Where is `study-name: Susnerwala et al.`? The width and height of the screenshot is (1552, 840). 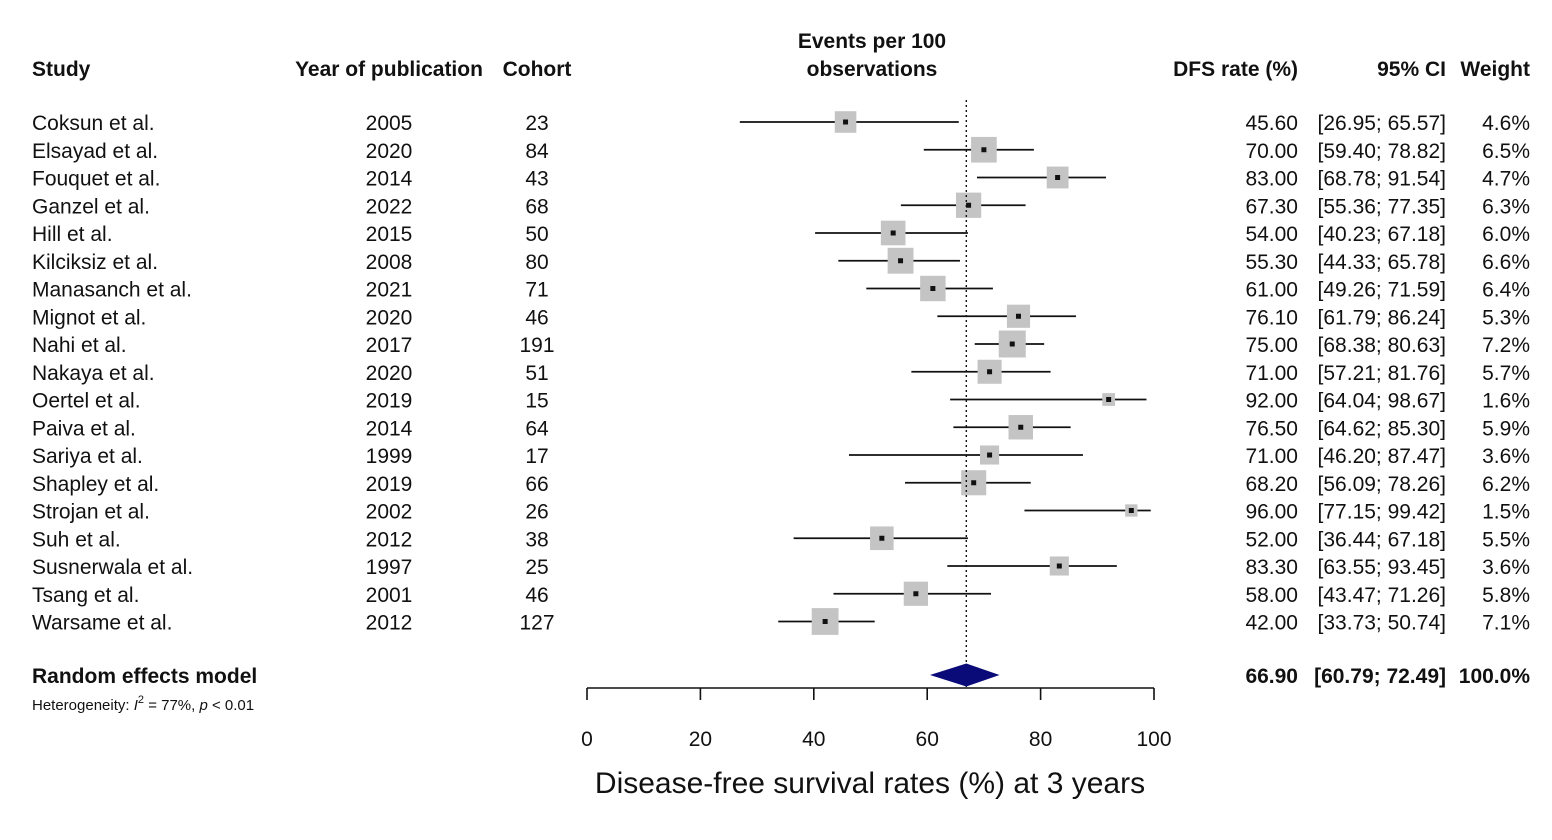
study-name: Susnerwala et al. is located at coordinates (112, 567).